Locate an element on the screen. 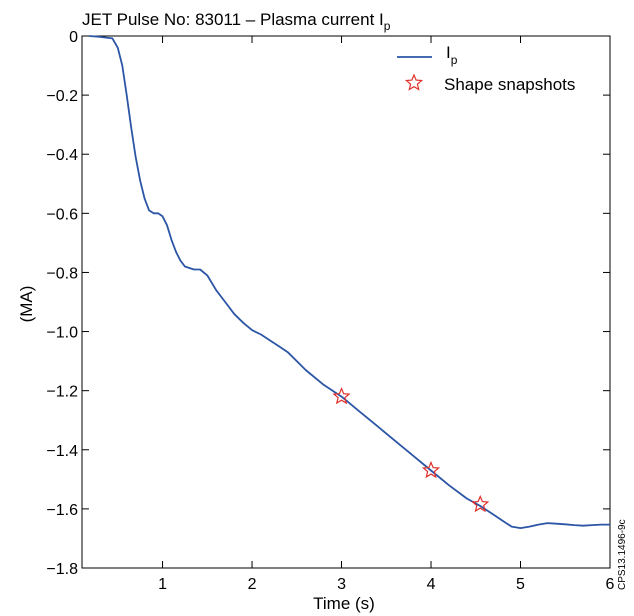  y-axis-title: (MA) is located at coordinates (26, 304).